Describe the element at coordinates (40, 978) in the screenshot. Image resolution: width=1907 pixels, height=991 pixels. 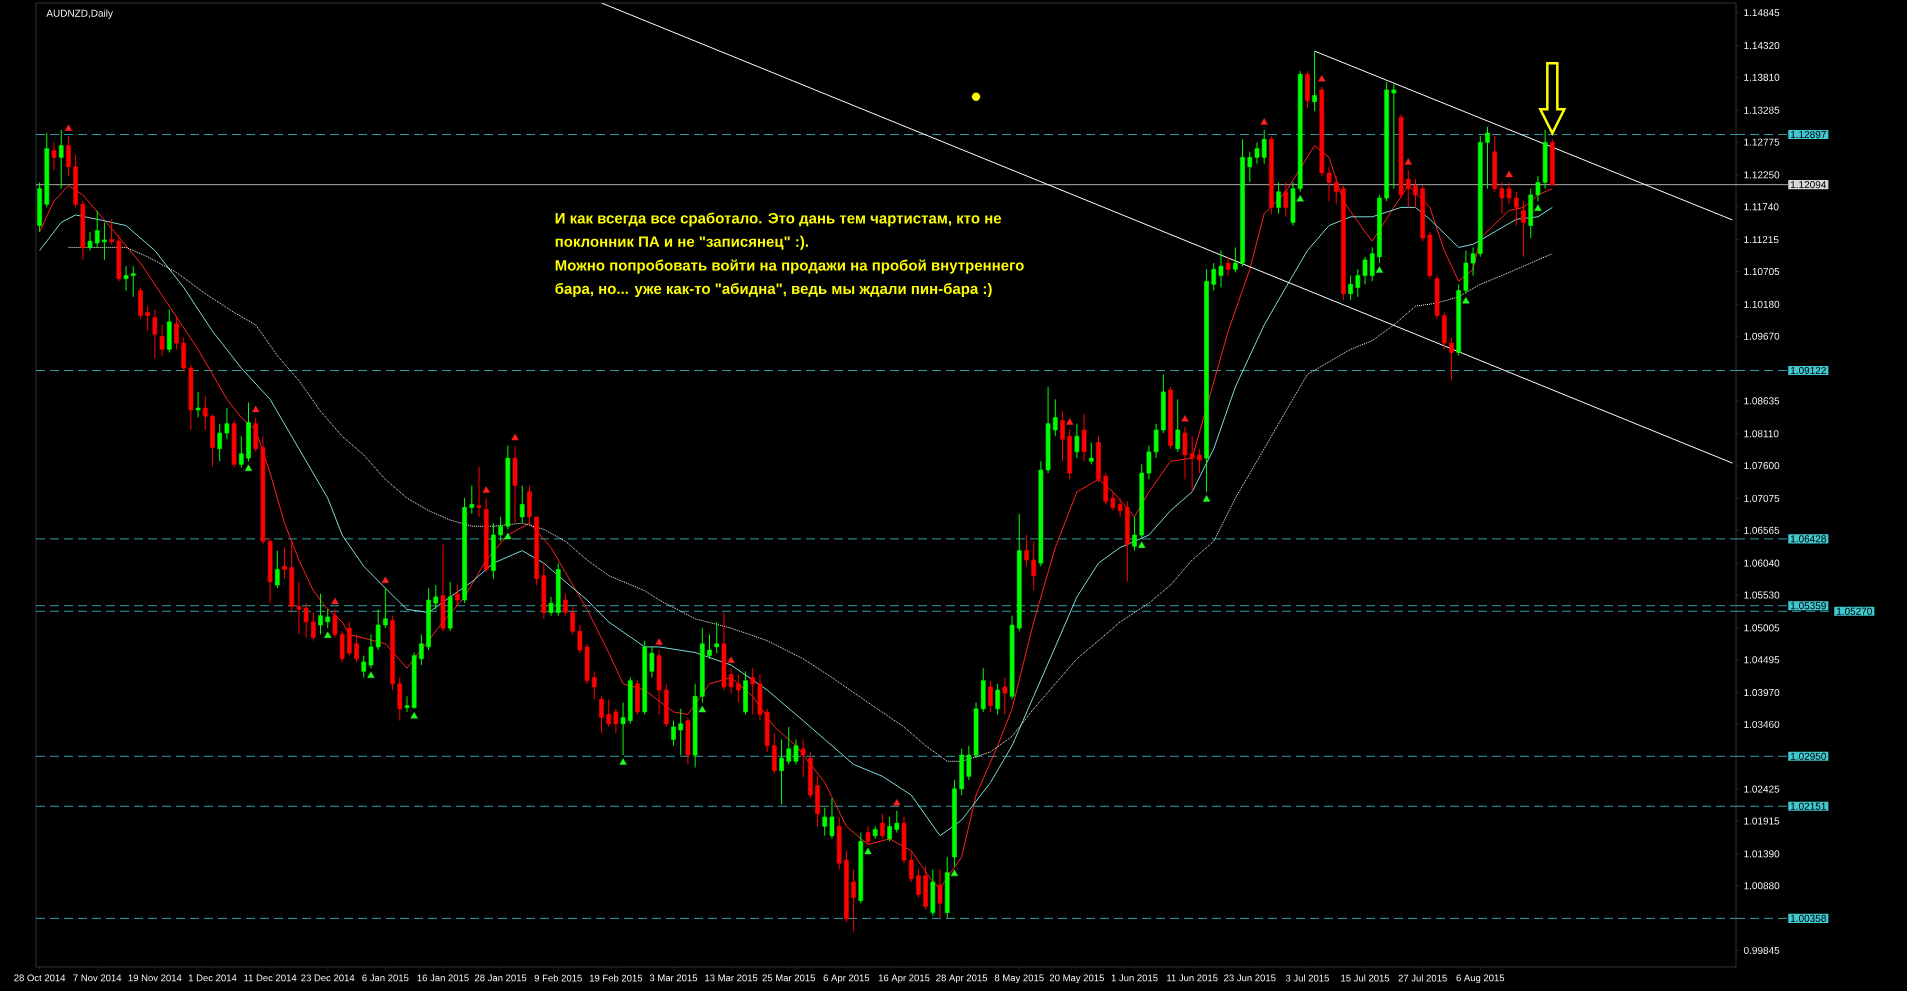
I see `x-tick-label: 28 Oct 2014` at that location.